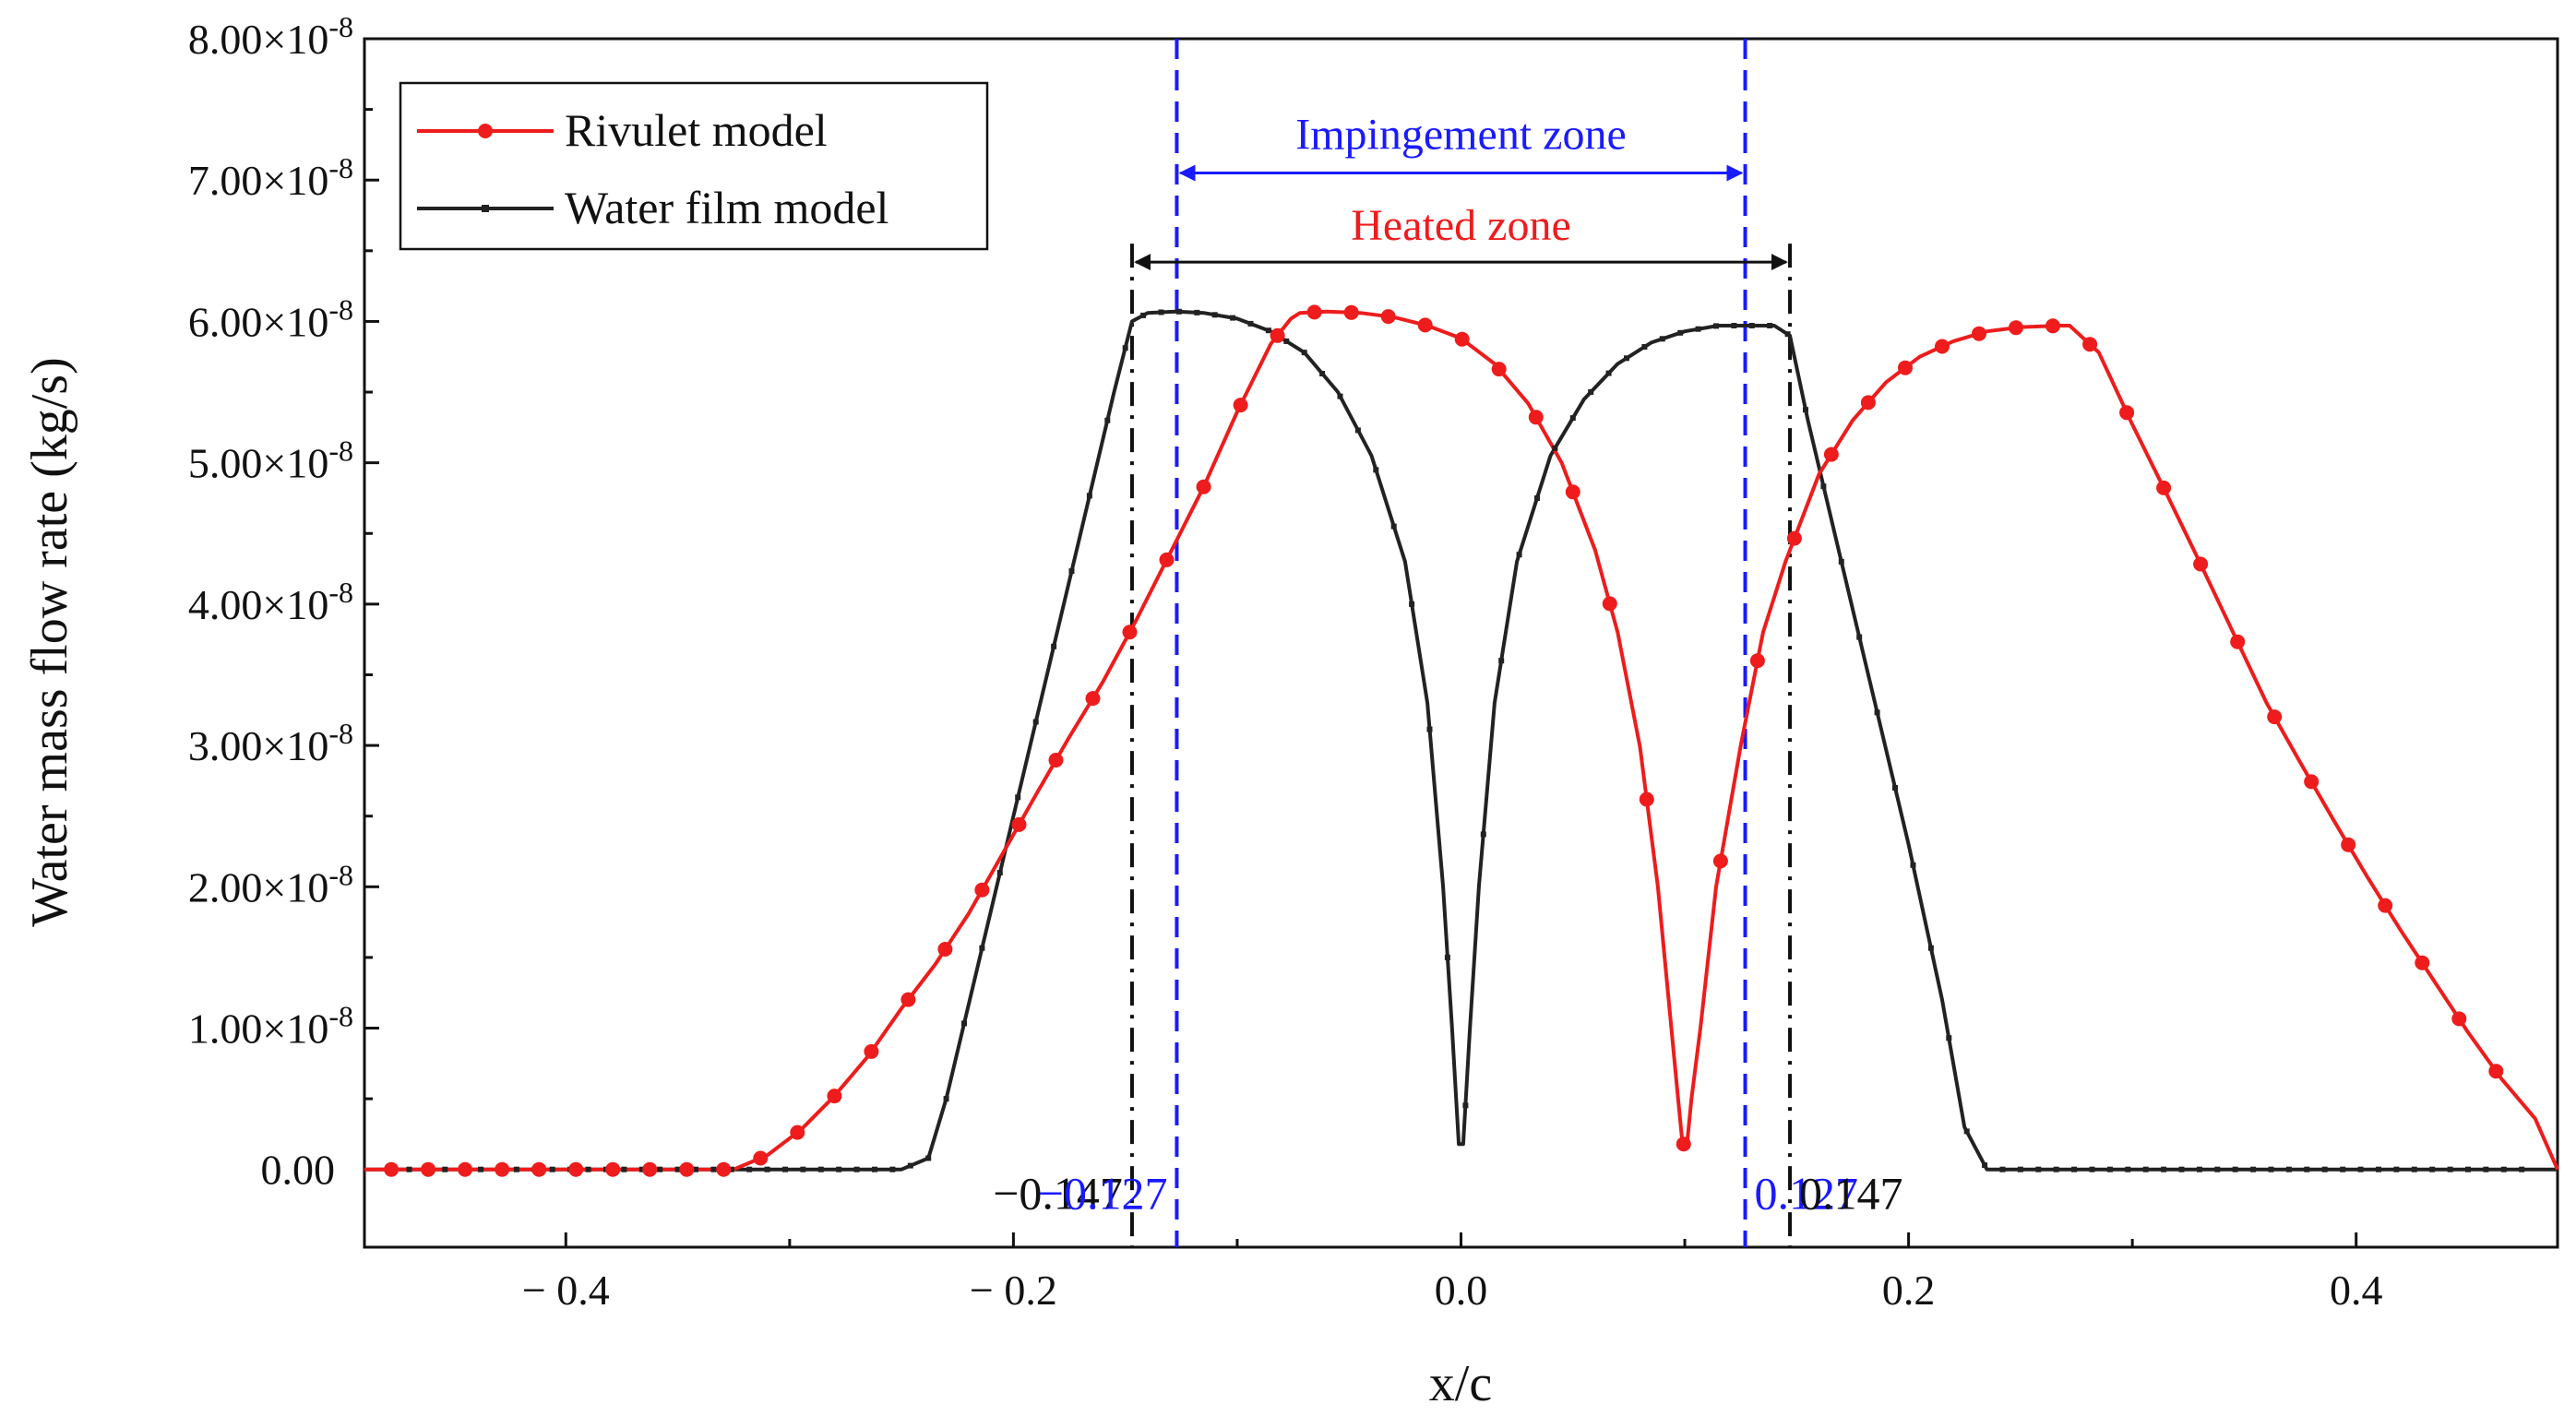 The height and width of the screenshot is (1428, 2576). Describe the element at coordinates (1103, 1194) in the screenshot. I see `boundary-label: −0.127` at that location.